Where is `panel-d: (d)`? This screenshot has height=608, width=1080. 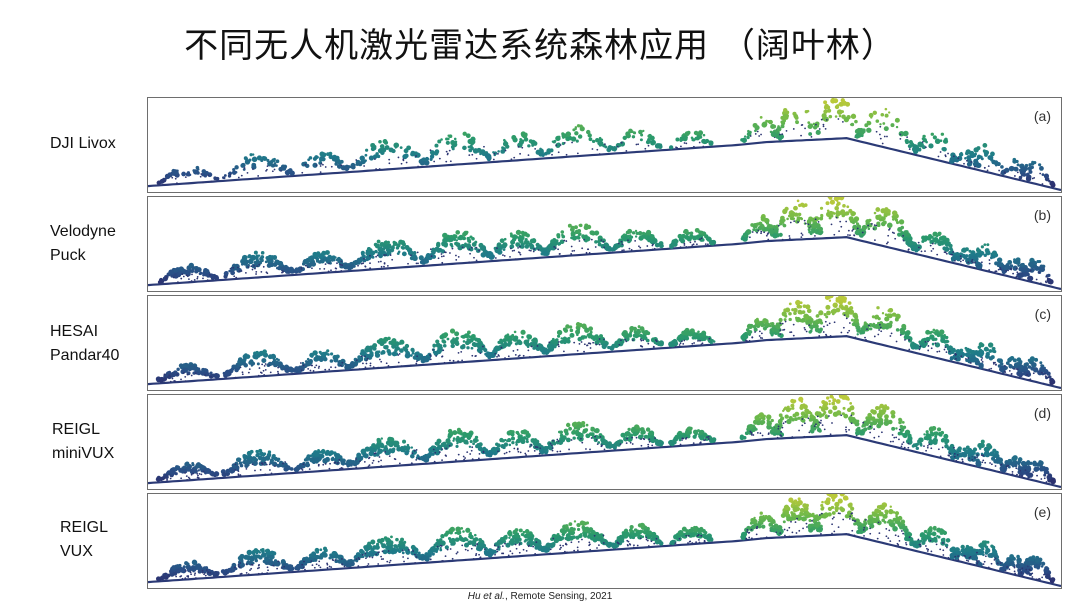
panel-d: (d) is located at coordinates (604, 442).